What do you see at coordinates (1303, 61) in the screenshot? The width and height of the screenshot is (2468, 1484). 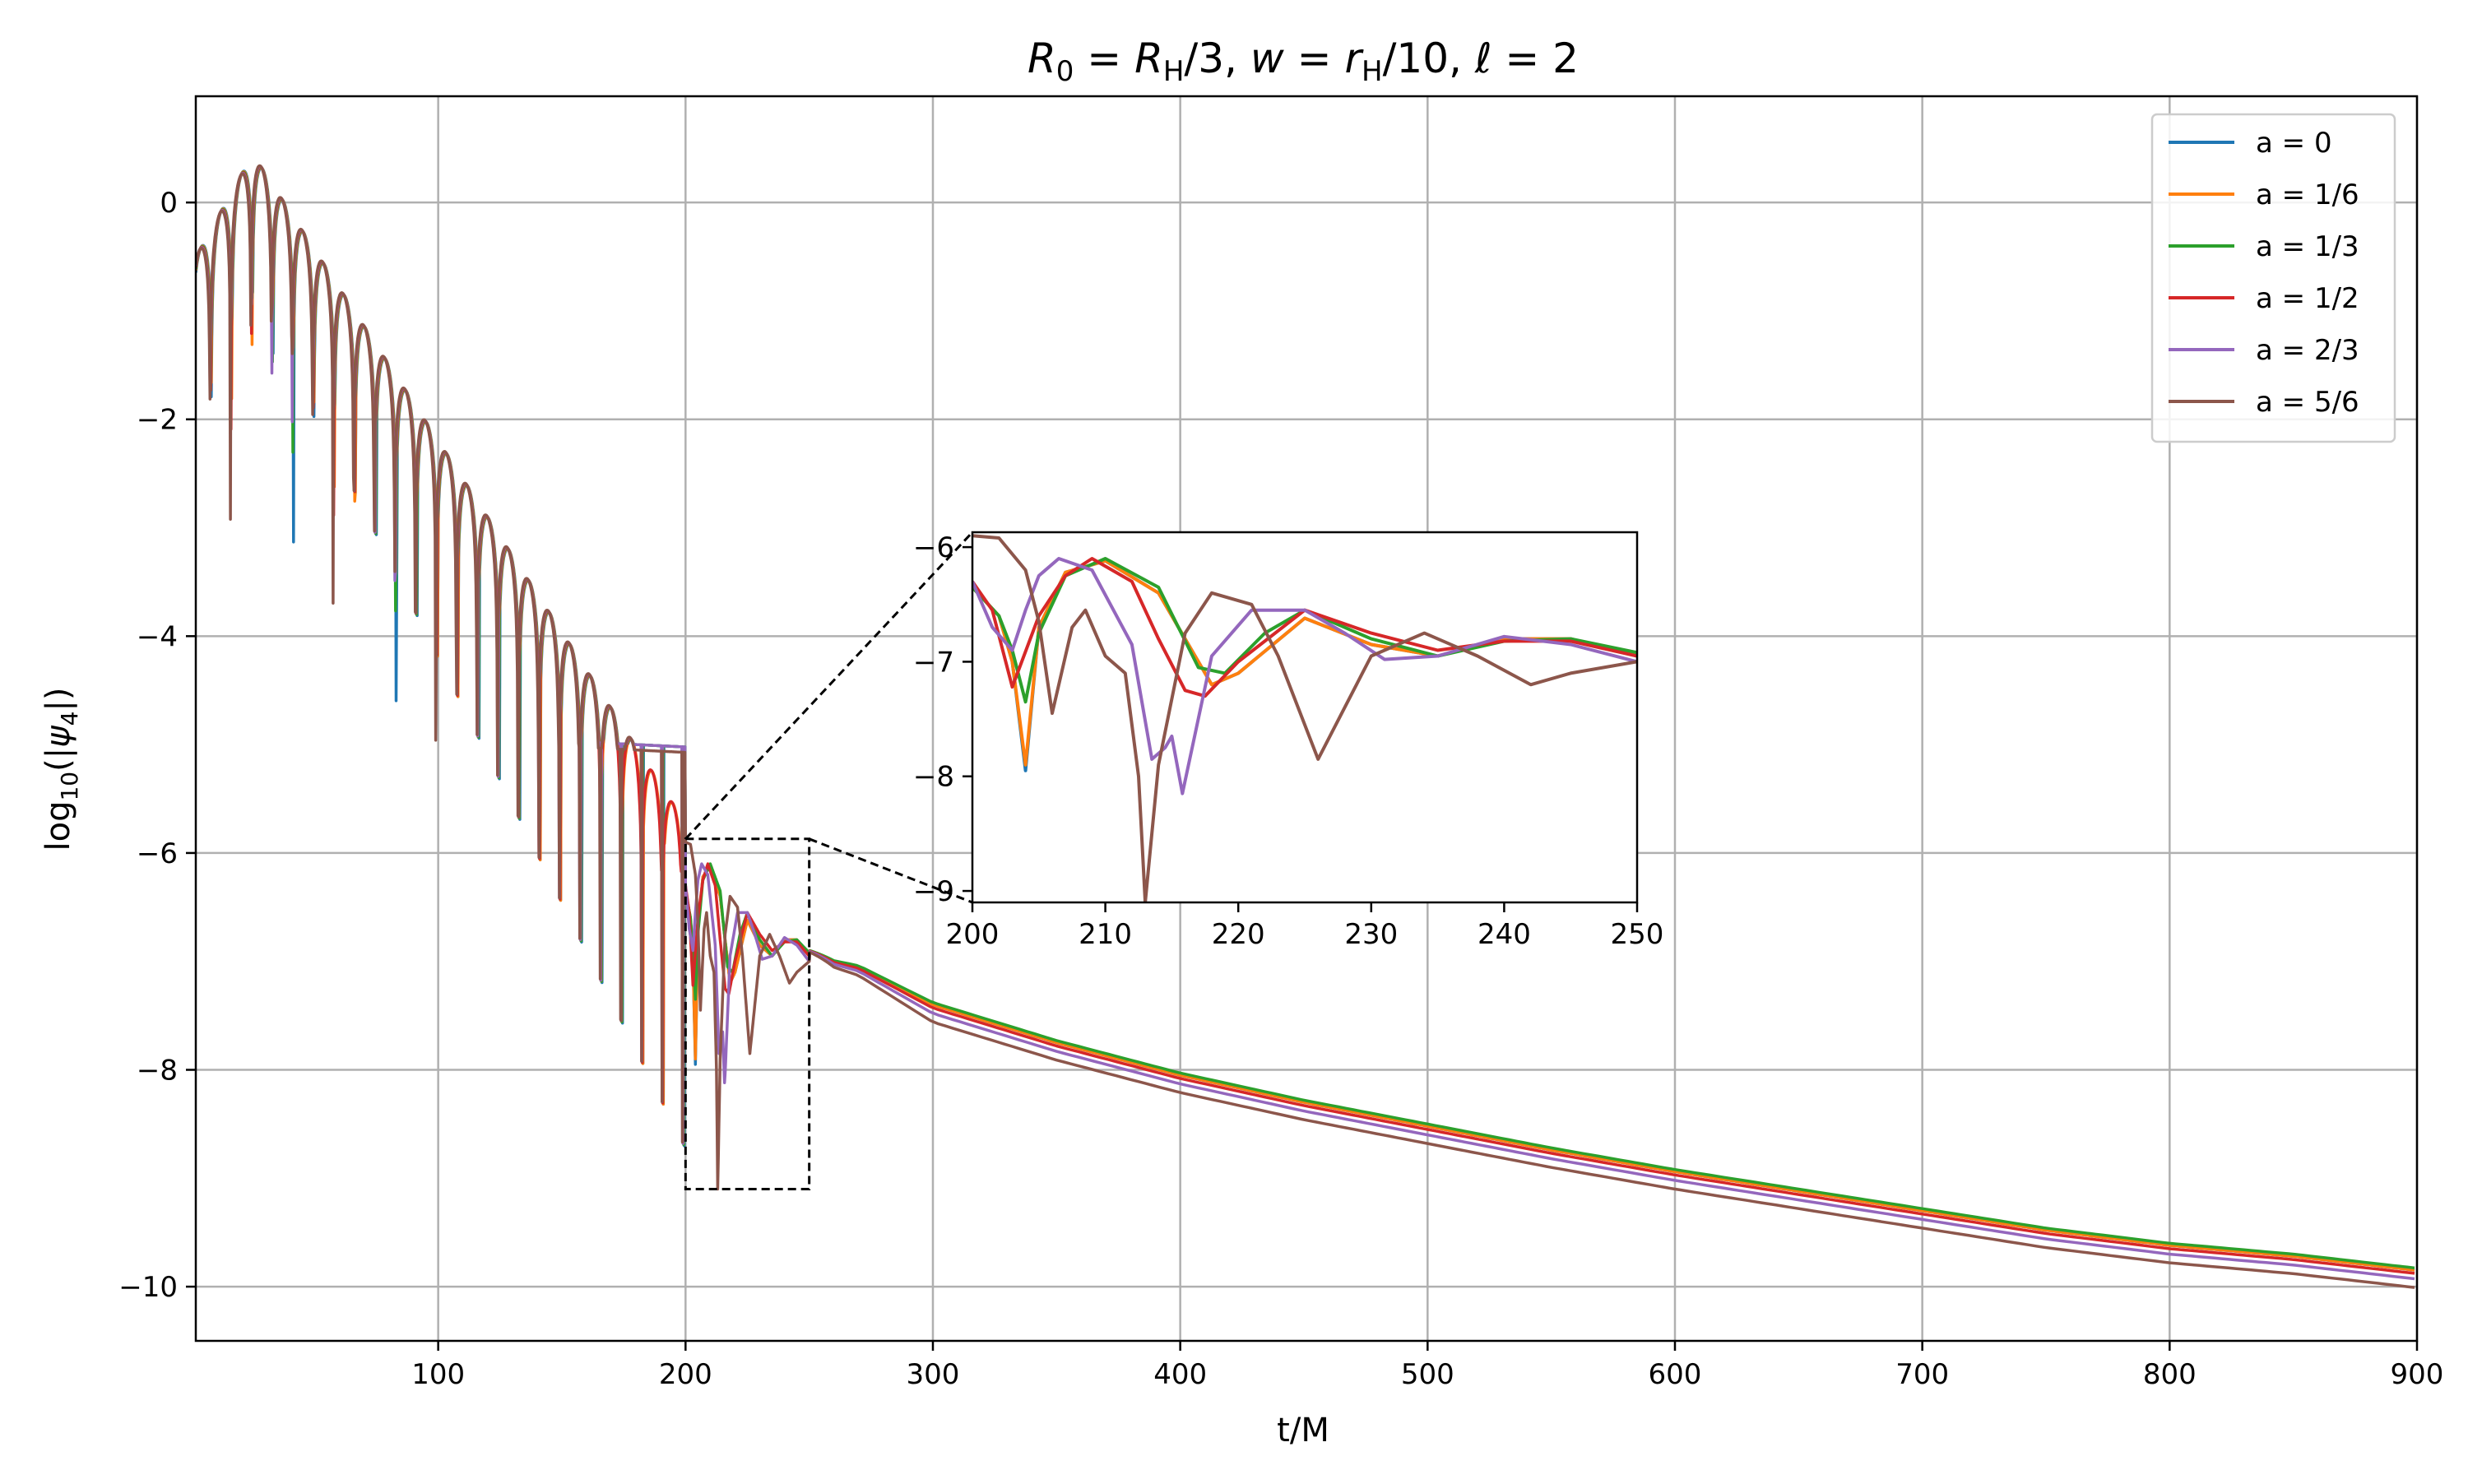 I see `chart-title: R0 = RH/3, w = rH/10, ℓ = 2` at bounding box center [1303, 61].